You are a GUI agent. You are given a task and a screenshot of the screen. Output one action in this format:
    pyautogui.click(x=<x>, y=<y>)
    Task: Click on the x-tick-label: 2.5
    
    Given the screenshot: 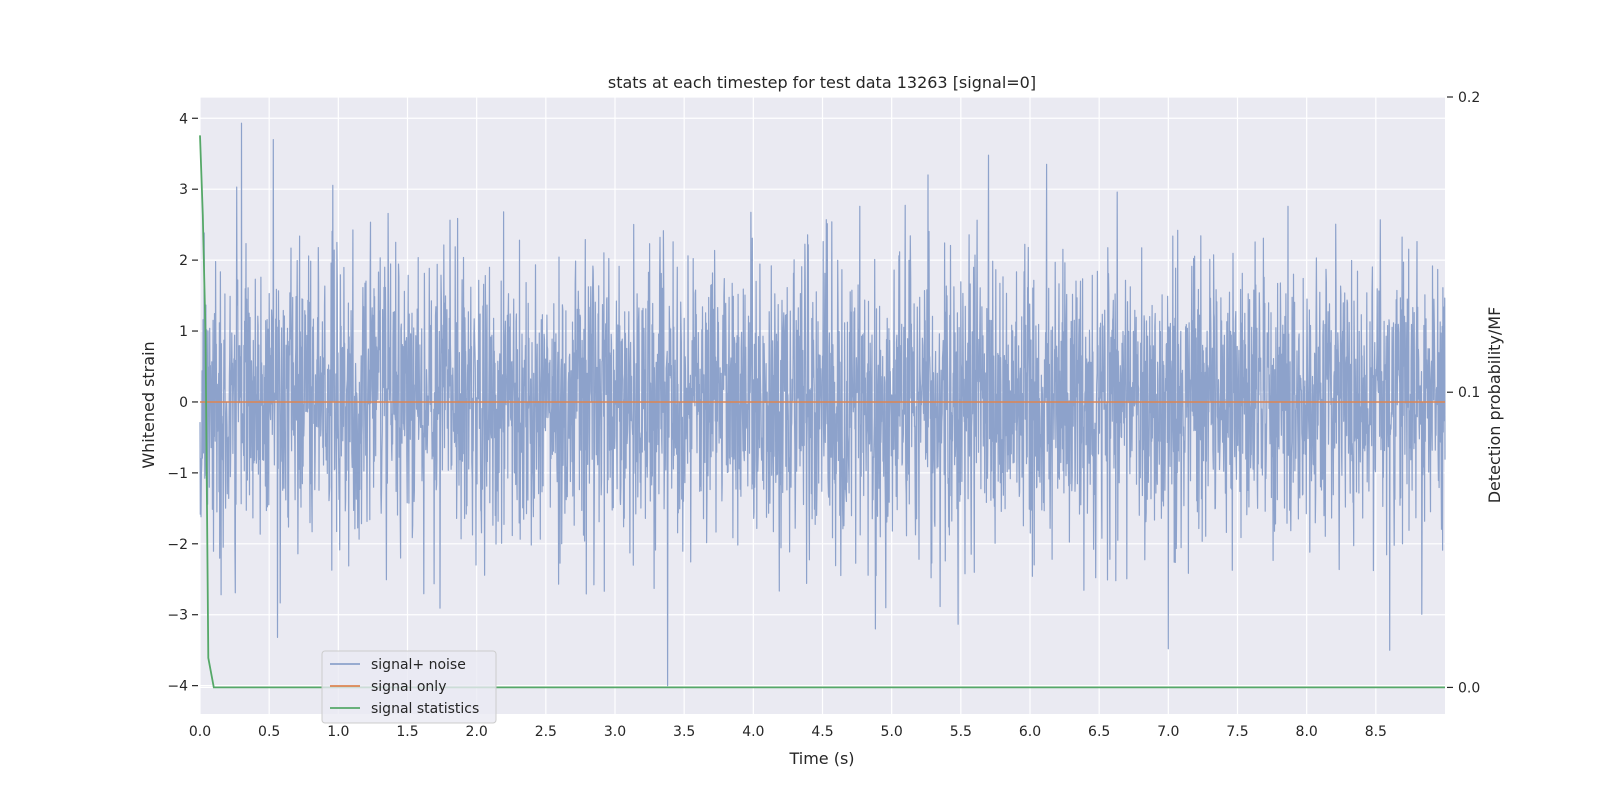 What is the action you would take?
    pyautogui.click(x=546, y=732)
    